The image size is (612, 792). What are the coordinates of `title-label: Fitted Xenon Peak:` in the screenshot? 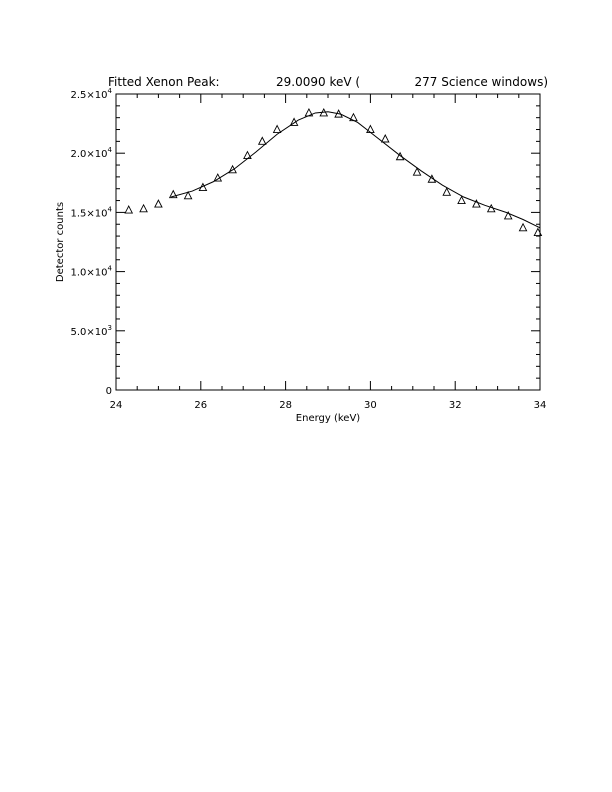 It's located at (164, 82).